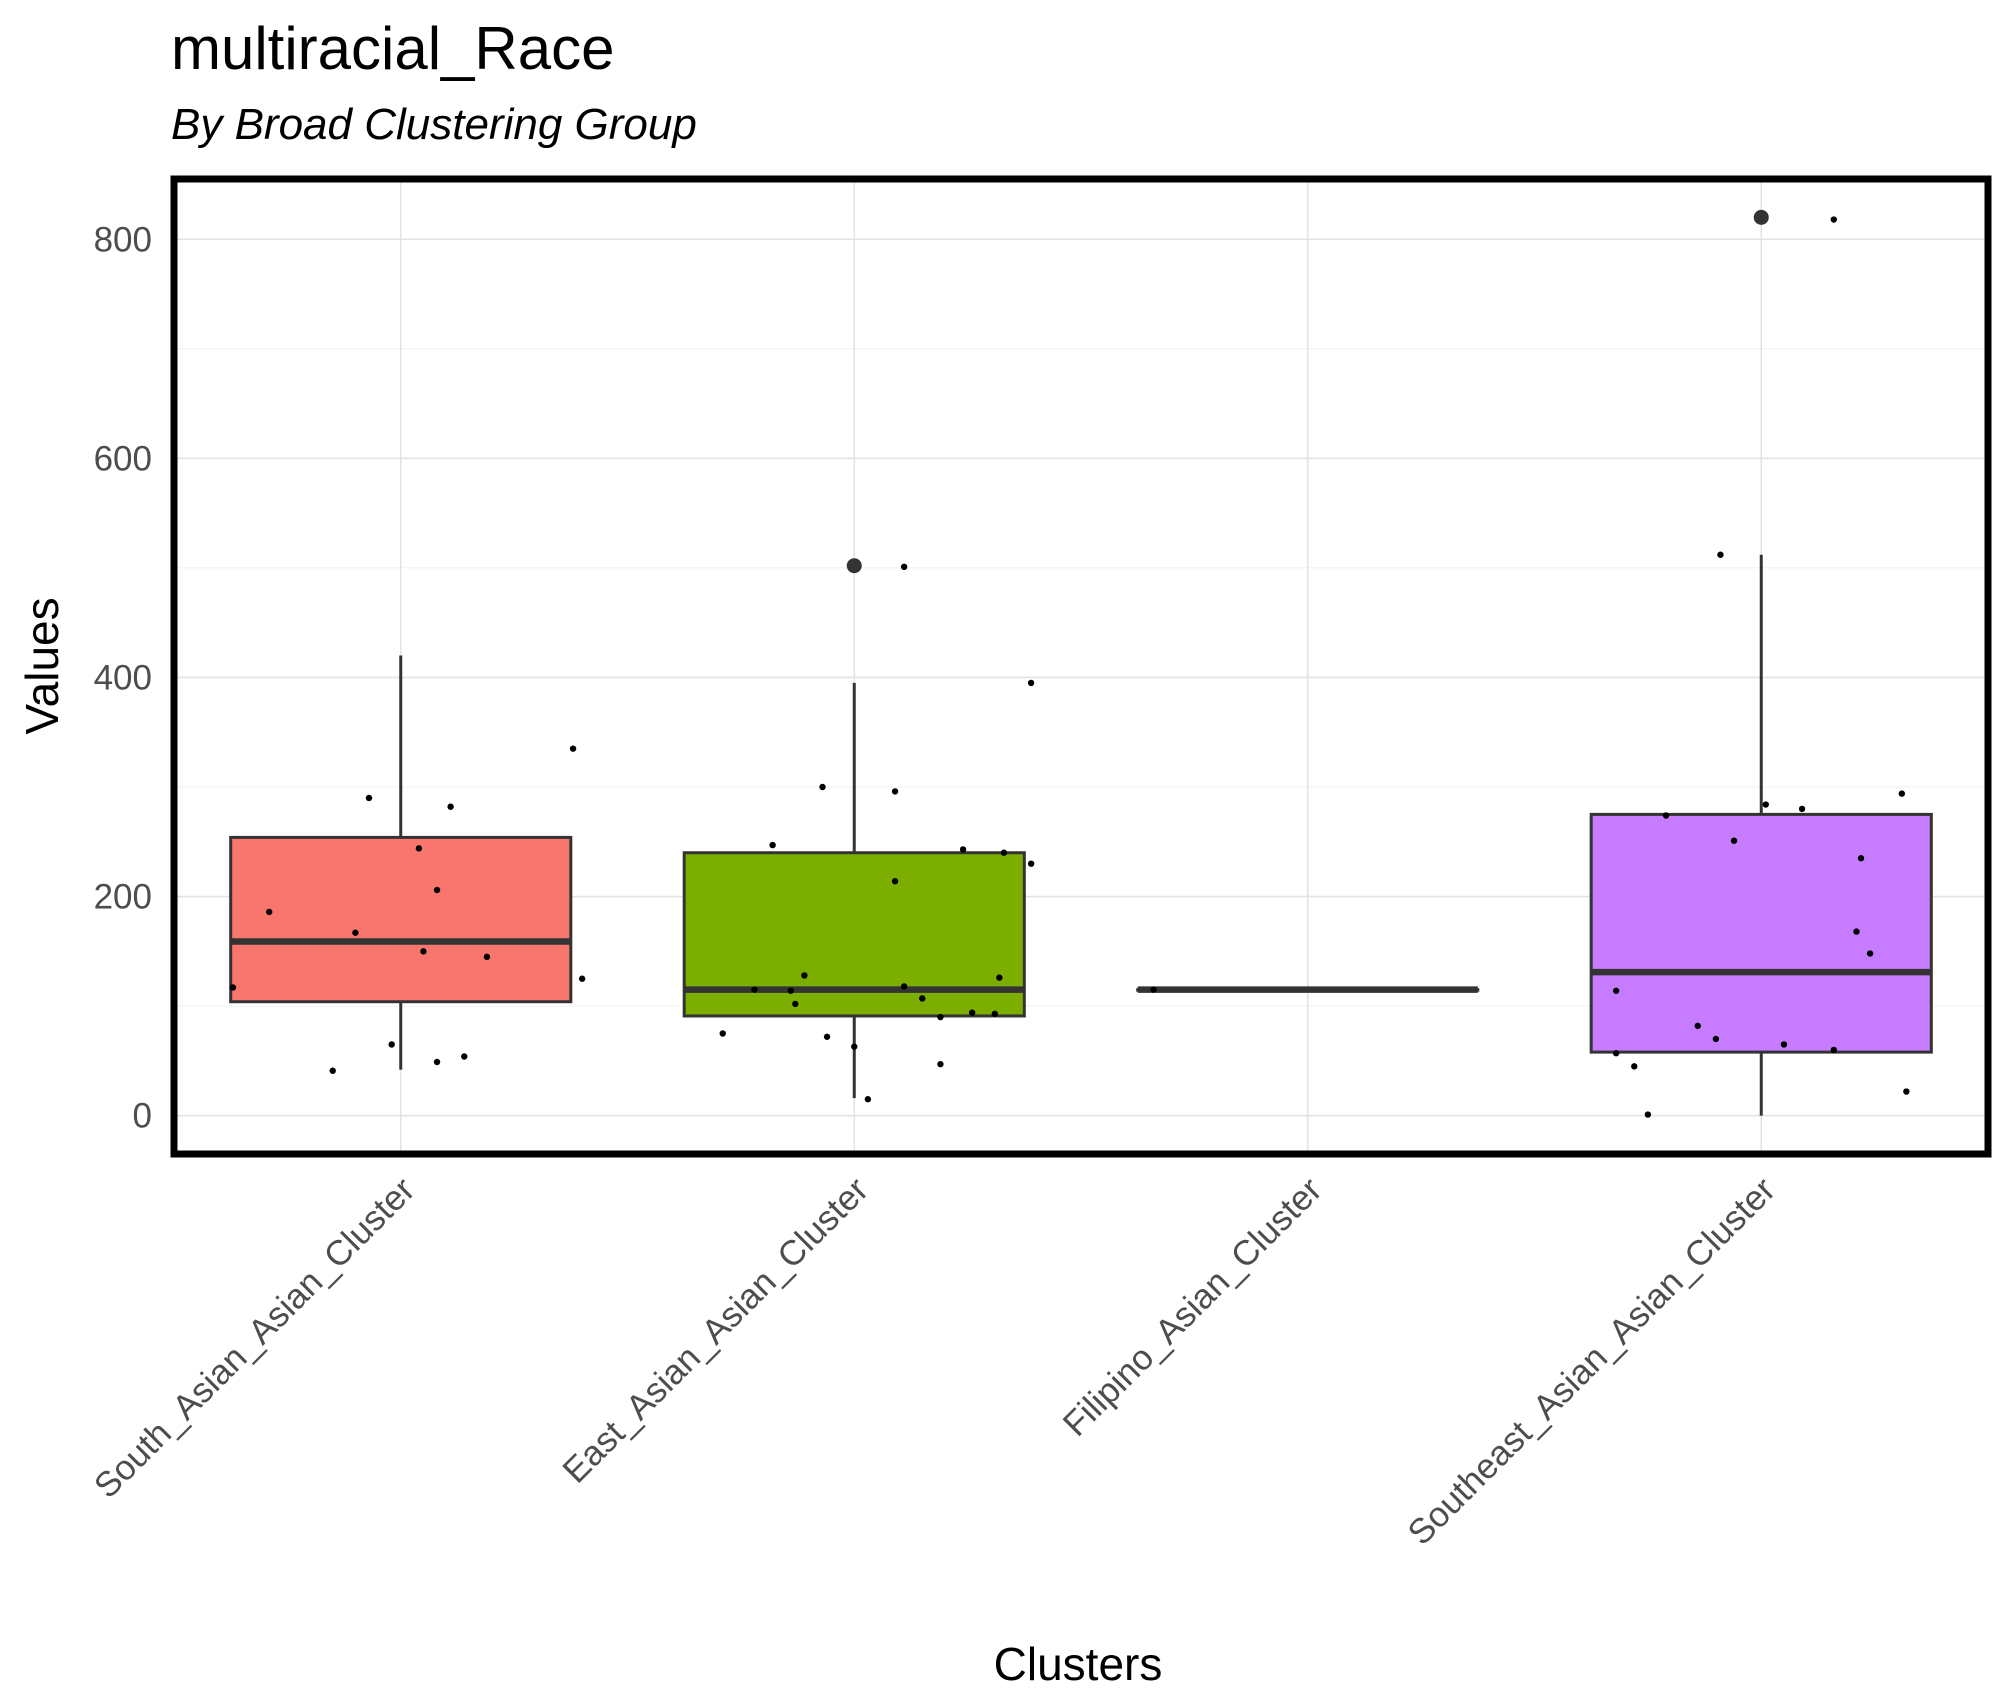 The height and width of the screenshot is (1703, 2000). What do you see at coordinates (123, 239) in the screenshot?
I see `y-tick-label: 800` at bounding box center [123, 239].